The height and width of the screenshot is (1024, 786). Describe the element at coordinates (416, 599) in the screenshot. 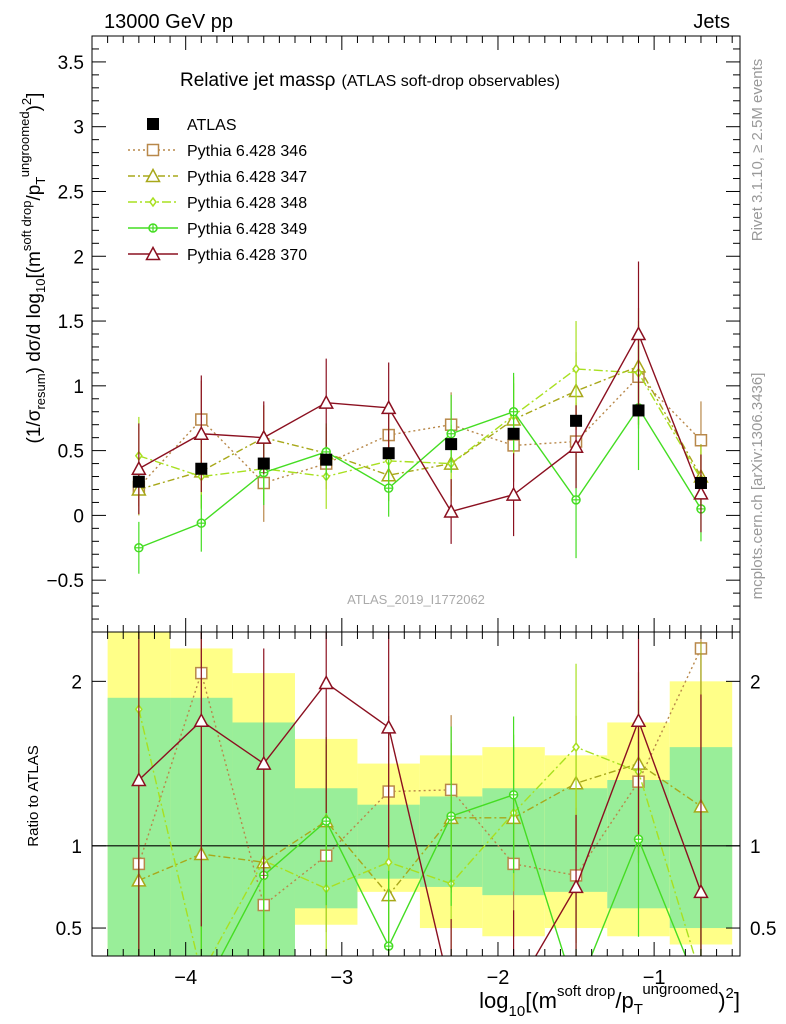

I see `watermark-label: ATLAS_2019_I1772062` at that location.